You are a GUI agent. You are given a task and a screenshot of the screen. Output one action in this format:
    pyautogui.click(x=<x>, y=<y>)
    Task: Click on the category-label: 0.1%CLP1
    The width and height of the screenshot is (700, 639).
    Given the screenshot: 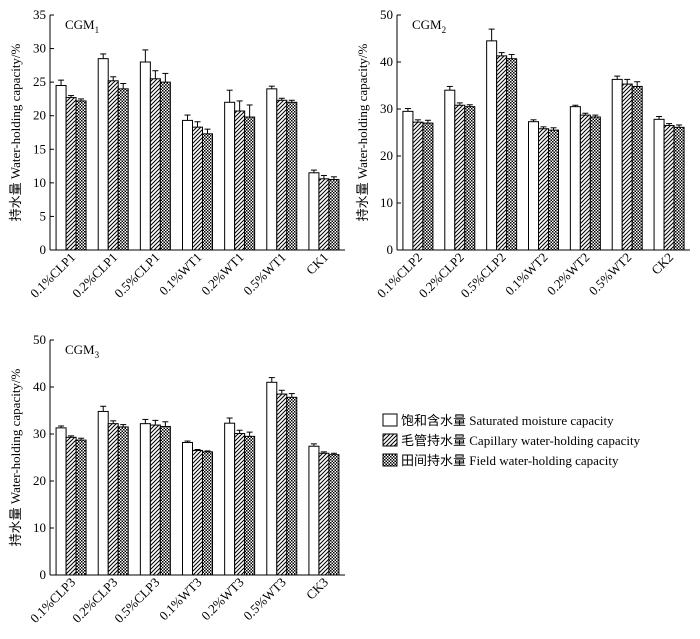 What is the action you would take?
    pyautogui.click(x=52, y=275)
    